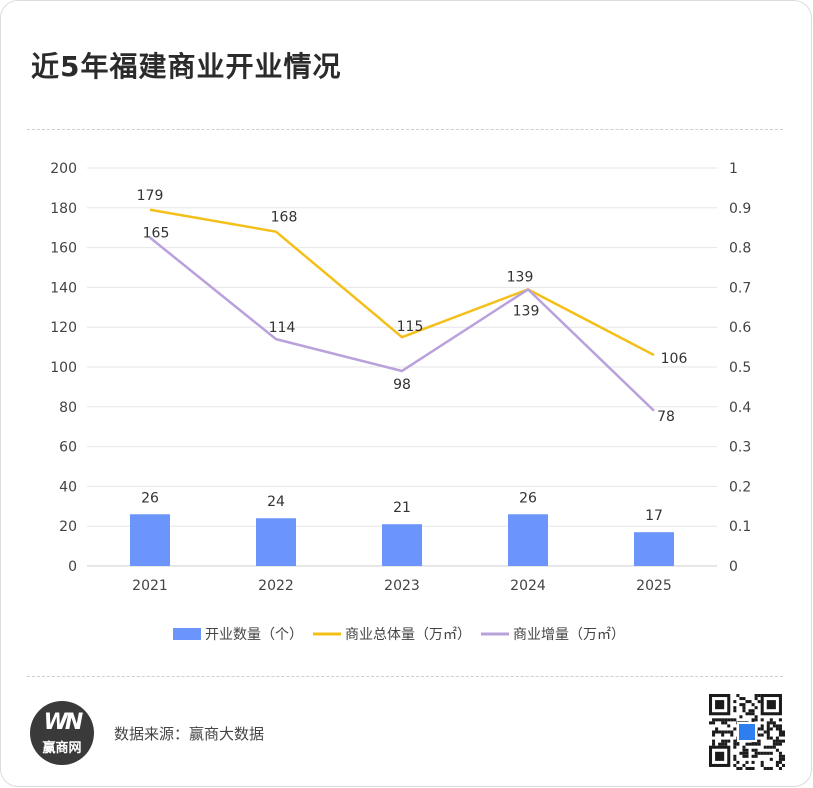 This screenshot has height=788, width=813. I want to click on x-tick-label: 2023, so click(402, 586).